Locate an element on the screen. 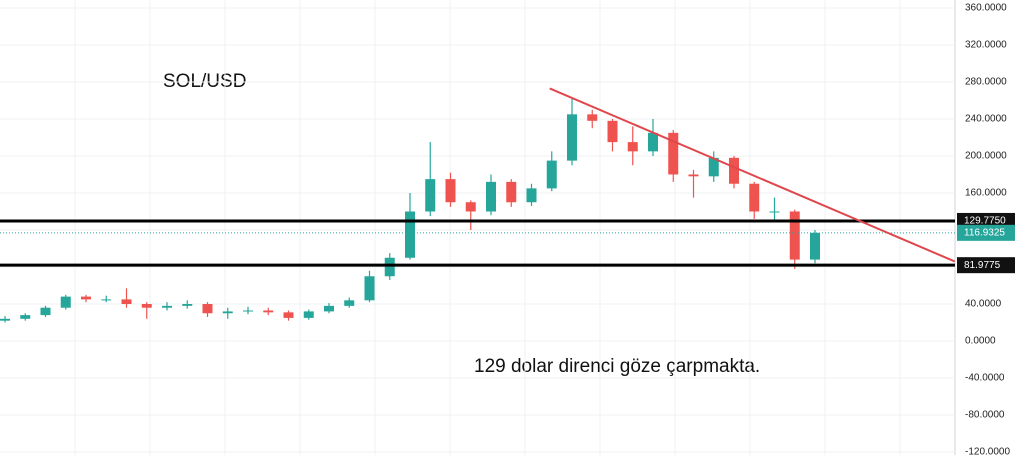 The height and width of the screenshot is (455, 1024). last-price-box is located at coordinates (986, 232).